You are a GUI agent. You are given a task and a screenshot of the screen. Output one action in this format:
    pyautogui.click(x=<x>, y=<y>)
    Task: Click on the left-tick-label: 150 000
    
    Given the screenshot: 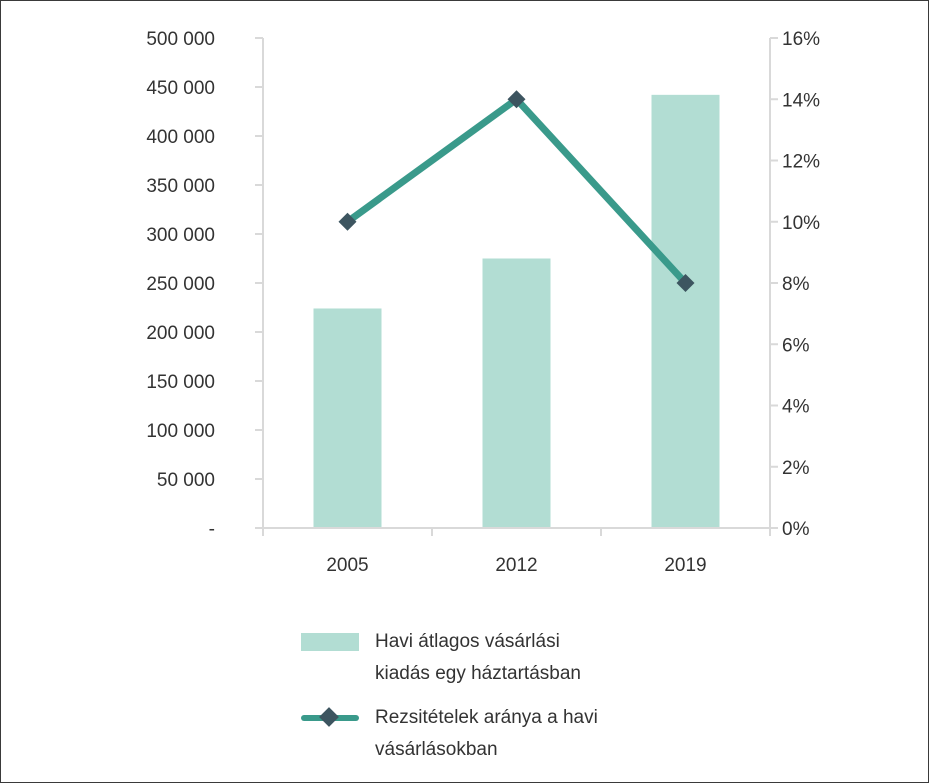 What is the action you would take?
    pyautogui.click(x=180, y=382)
    